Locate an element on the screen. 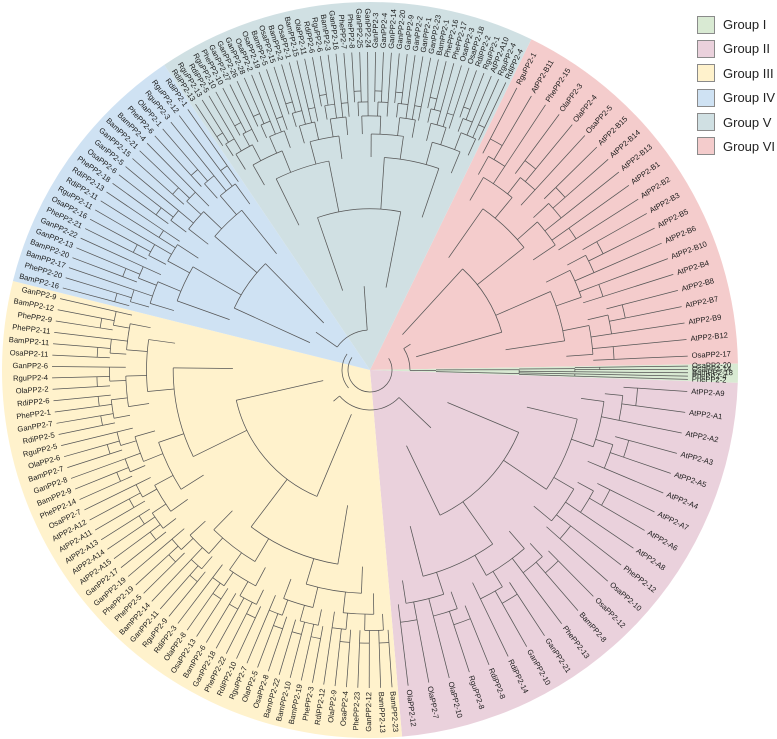 Image resolution: width=777 pixels, height=739 pixels. legend-item-group-i: Group I is located at coordinates (736, 24).